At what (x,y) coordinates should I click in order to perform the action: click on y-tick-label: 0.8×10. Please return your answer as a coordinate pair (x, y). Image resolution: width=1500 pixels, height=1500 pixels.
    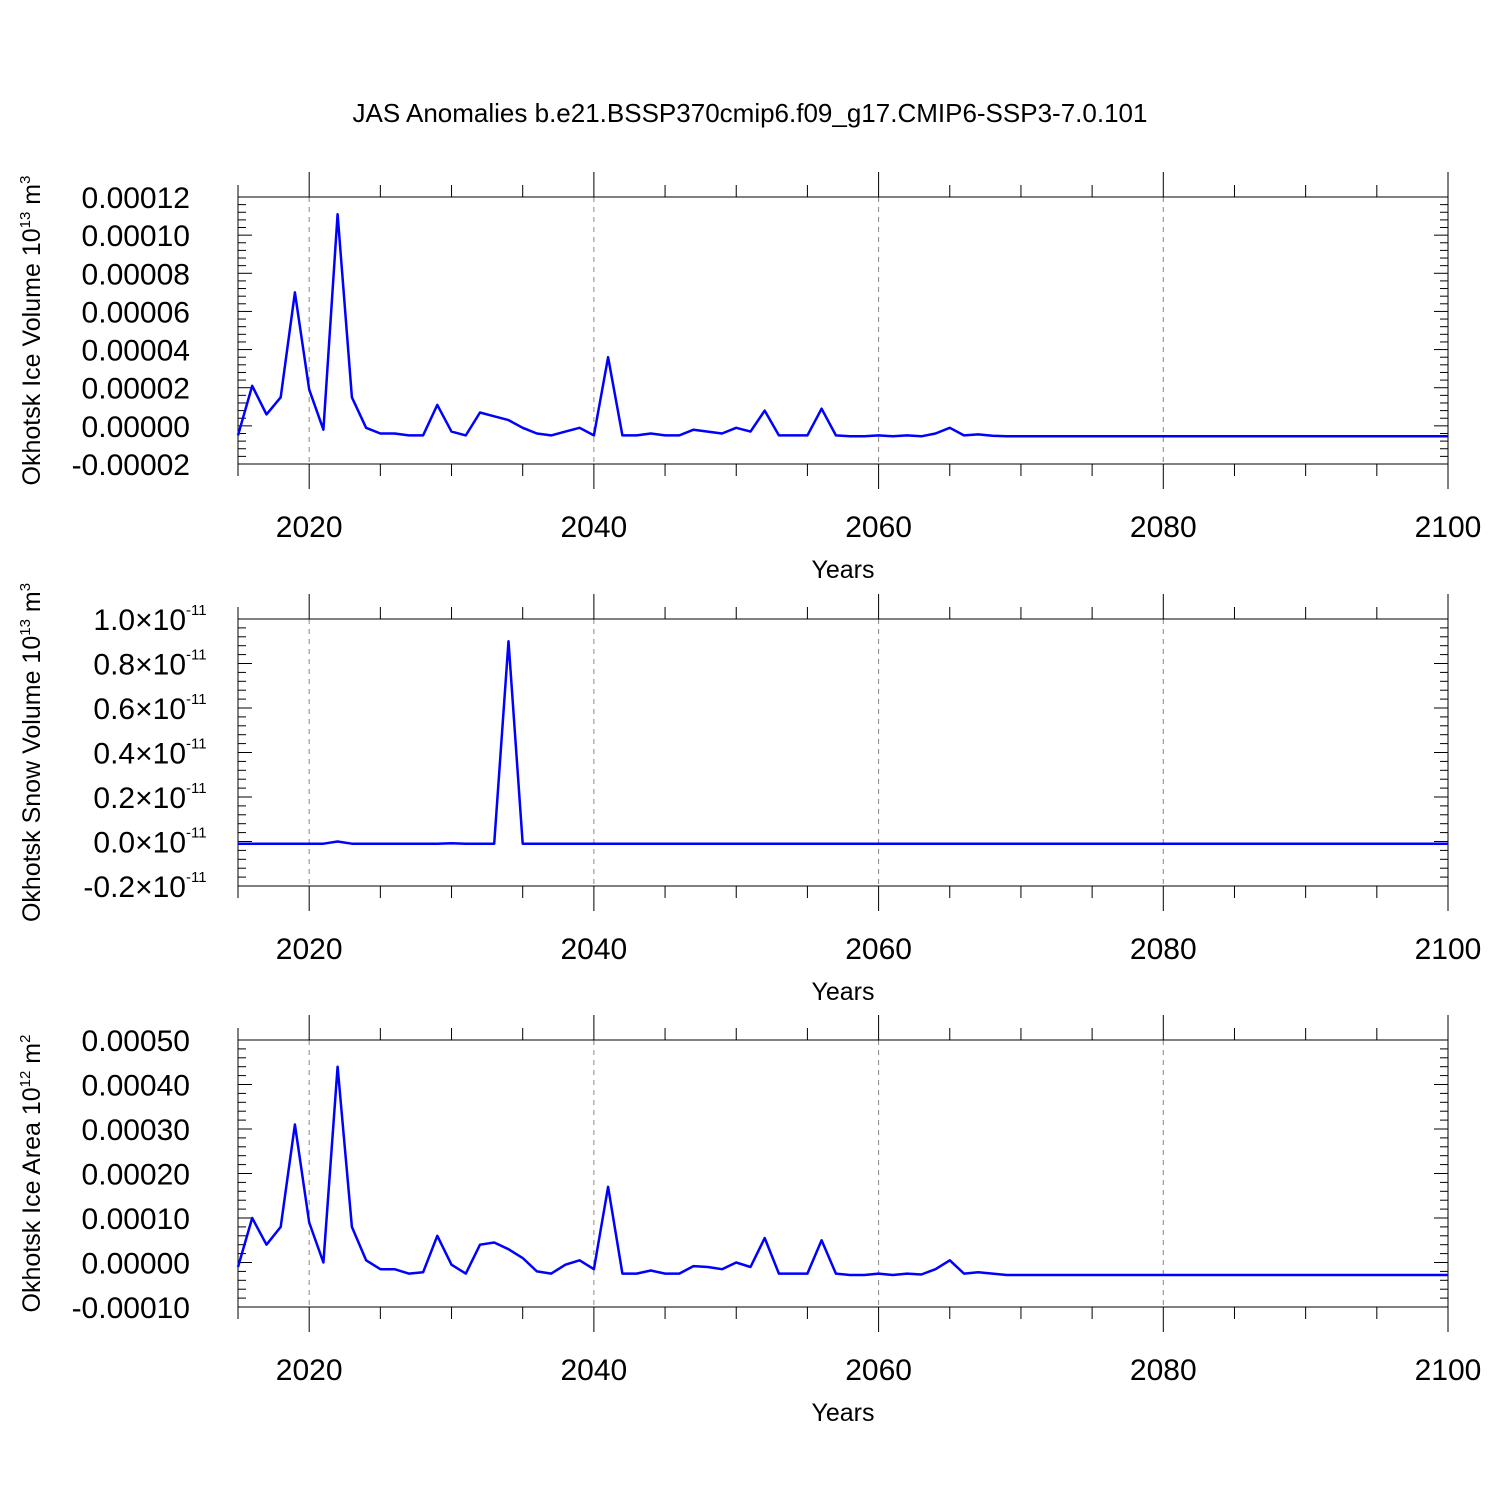
    Looking at the image, I should click on (139, 665).